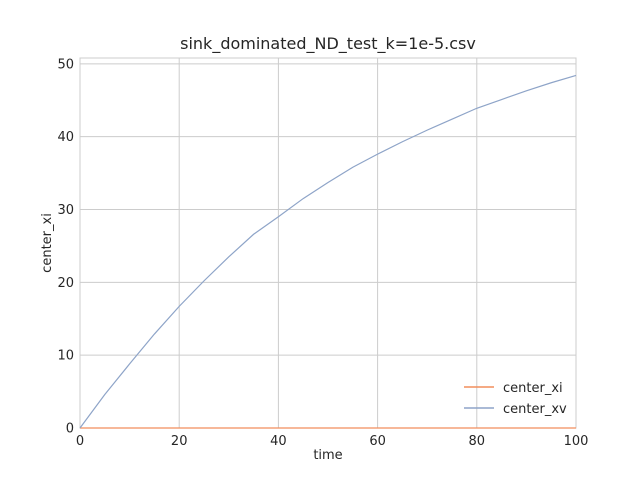 Image resolution: width=640 pixels, height=480 pixels. What do you see at coordinates (47, 243) in the screenshot?
I see `y-axis-label: center_xi` at bounding box center [47, 243].